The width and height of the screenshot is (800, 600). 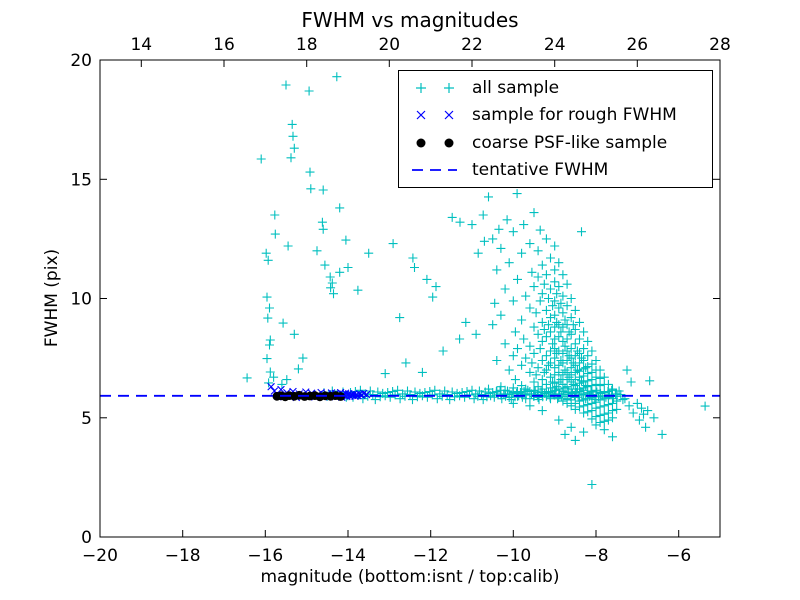 What do you see at coordinates (431, 556) in the screenshot?
I see `x-tick-label-bottom: −12` at bounding box center [431, 556].